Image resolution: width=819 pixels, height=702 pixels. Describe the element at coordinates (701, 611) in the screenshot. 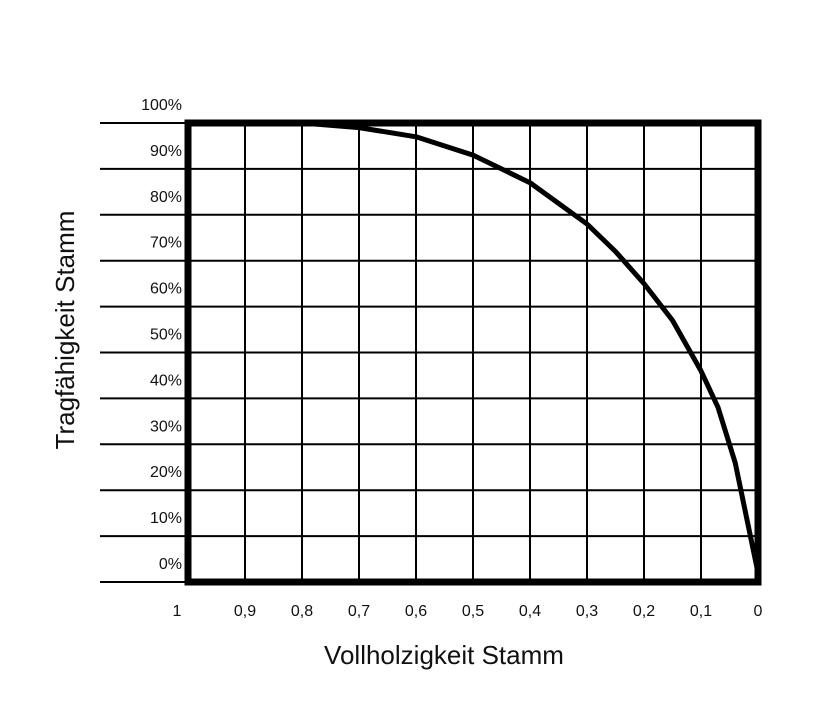

I see `x-tick-label: 0,1` at that location.